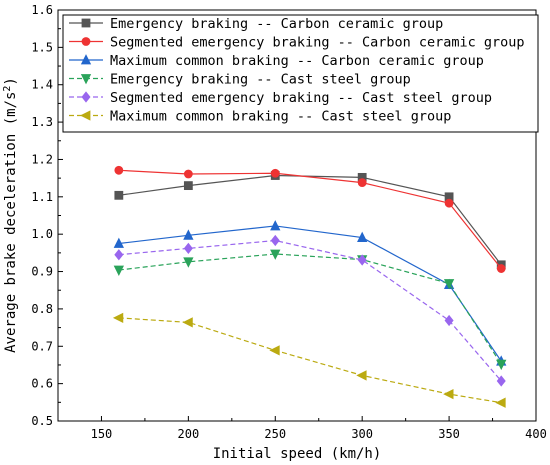  I want to click on y-tick-label: 1.2, so click(42, 159).